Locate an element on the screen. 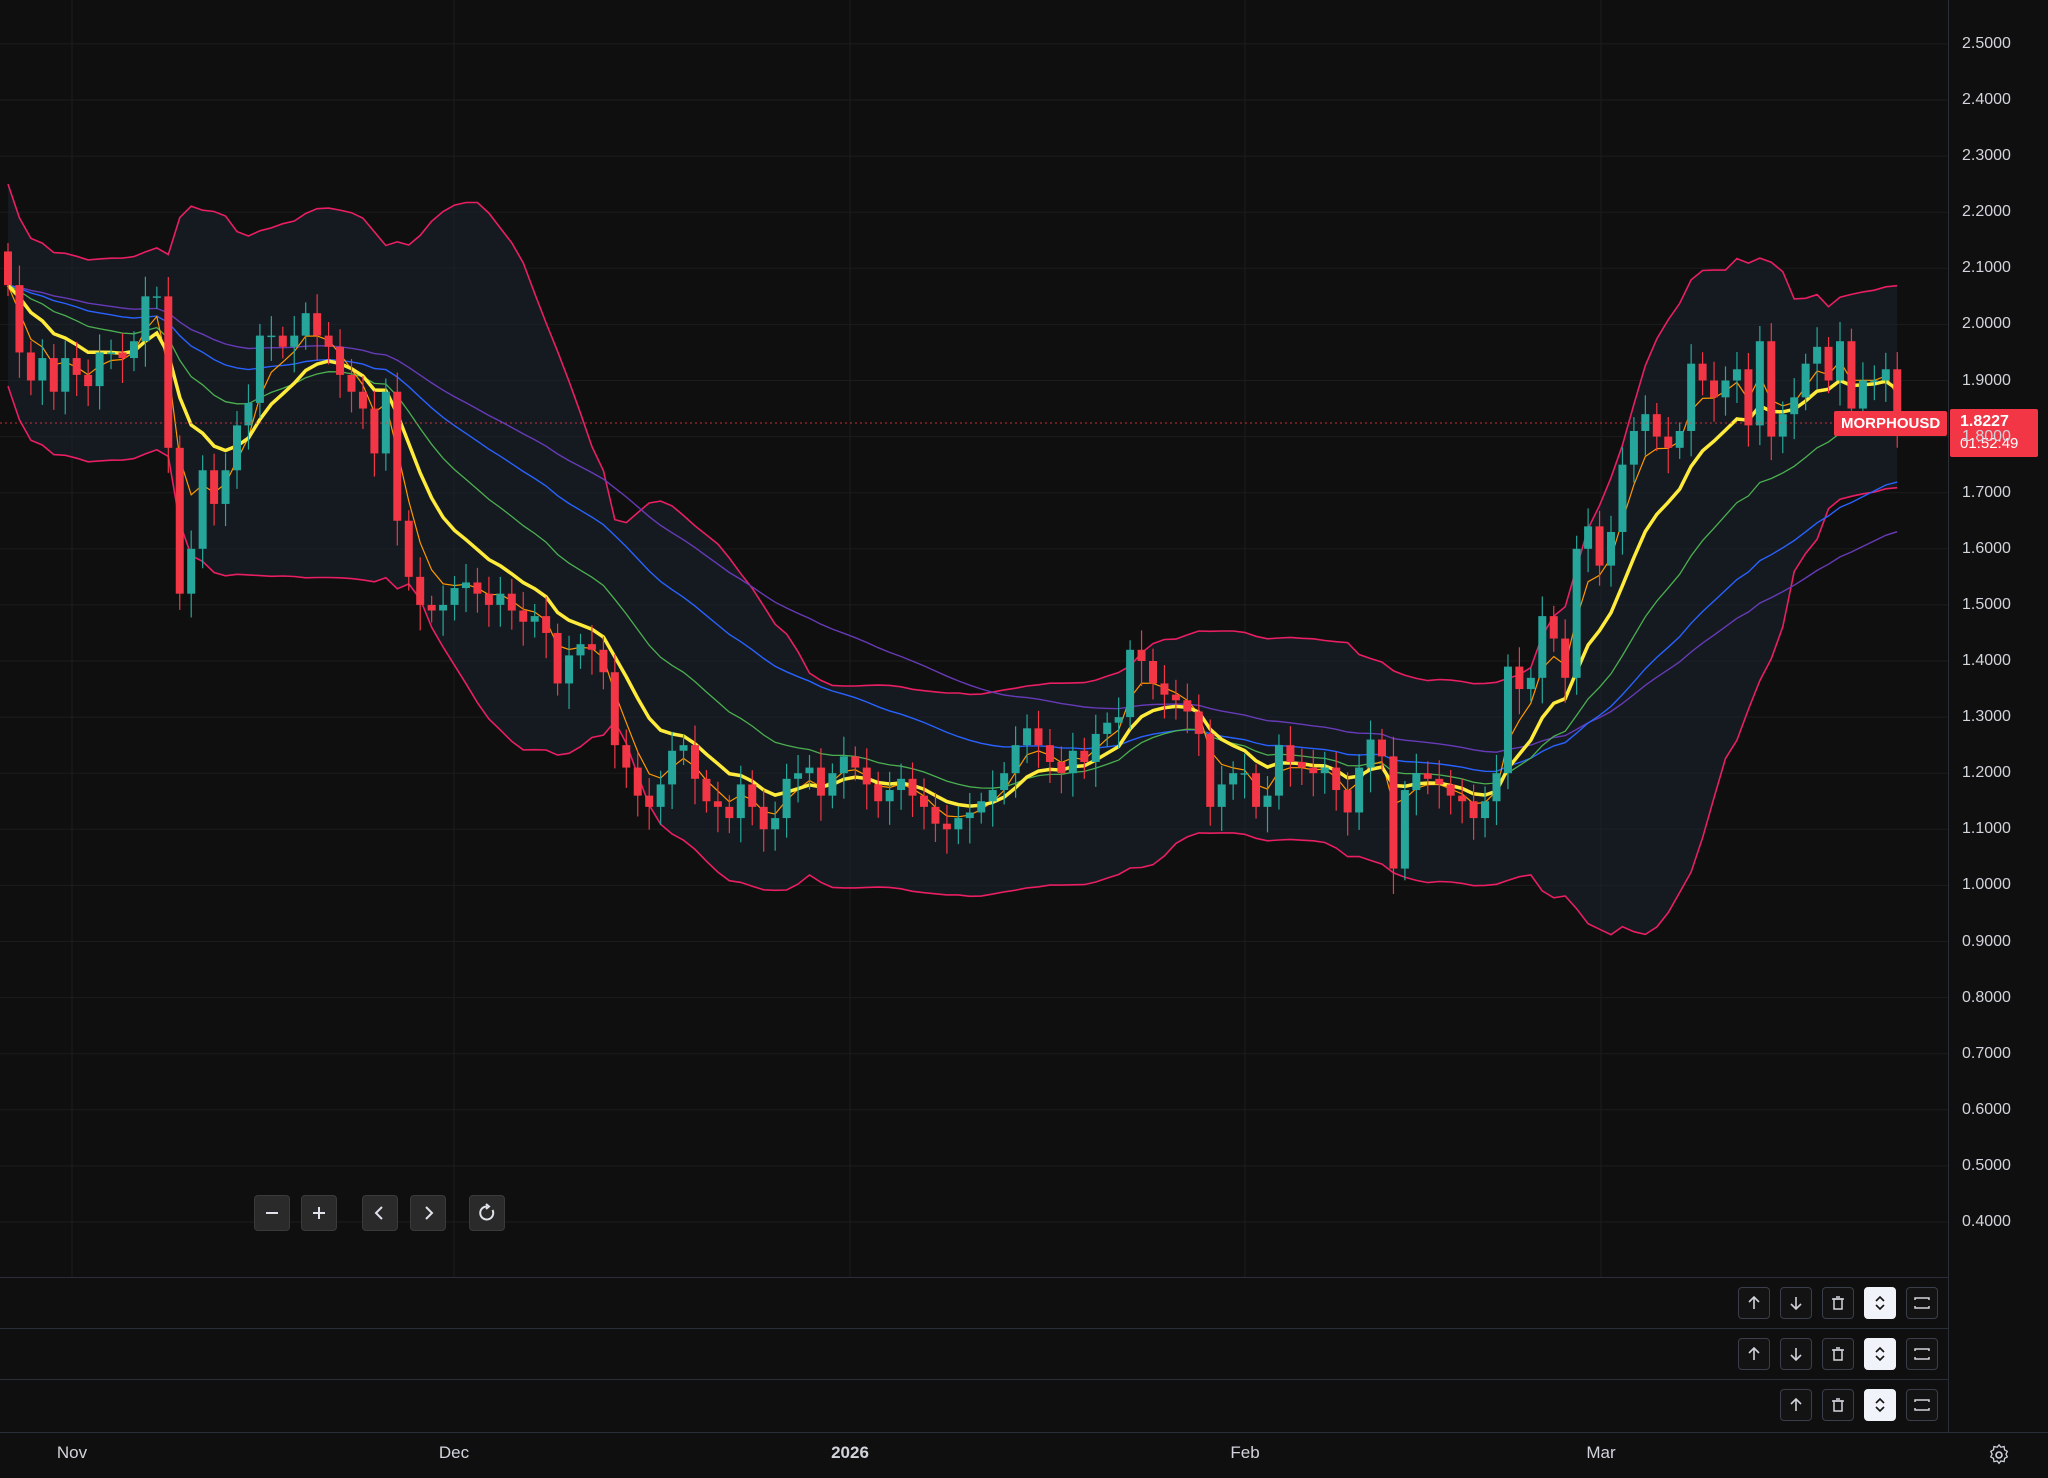 The image size is (2048, 1478). gear-icon is located at coordinates (1999, 1454).